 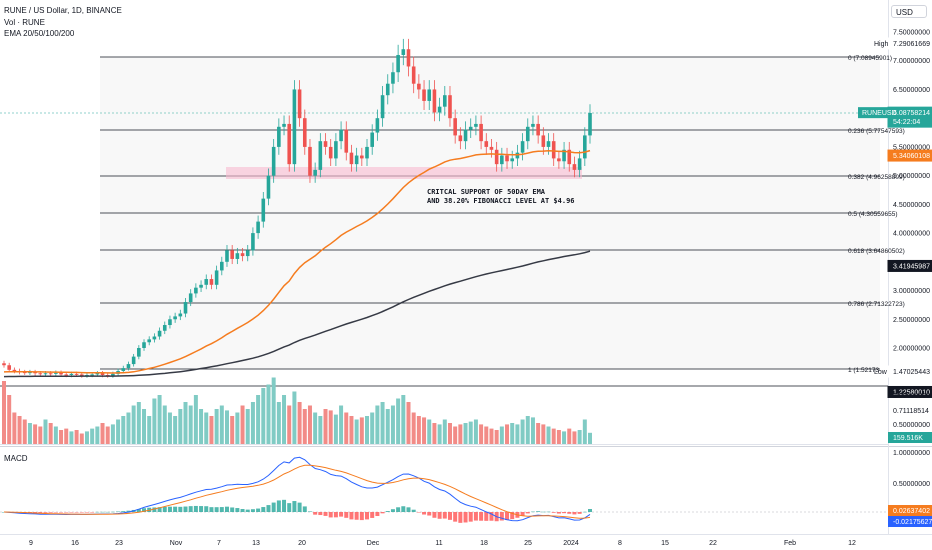 I want to click on macd-tag-value: 0.02637402, so click(x=911, y=511).